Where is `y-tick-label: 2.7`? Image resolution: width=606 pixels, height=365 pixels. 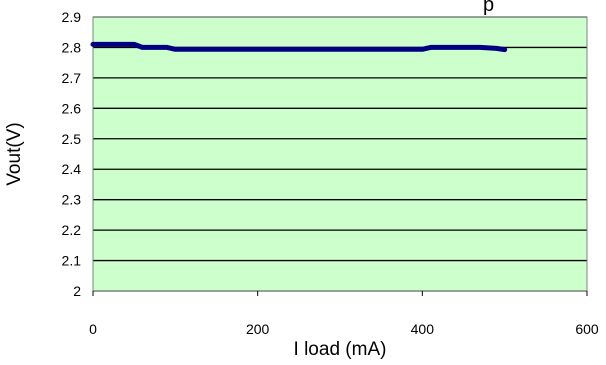
y-tick-label: 2.7 is located at coordinates (72, 78).